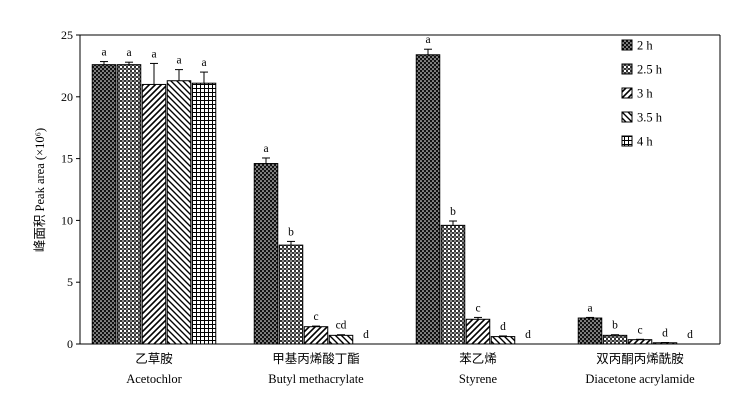 Image resolution: width=738 pixels, height=407 pixels. What do you see at coordinates (154, 359) in the screenshot?
I see `x-category-label-cn: 乙草胺` at bounding box center [154, 359].